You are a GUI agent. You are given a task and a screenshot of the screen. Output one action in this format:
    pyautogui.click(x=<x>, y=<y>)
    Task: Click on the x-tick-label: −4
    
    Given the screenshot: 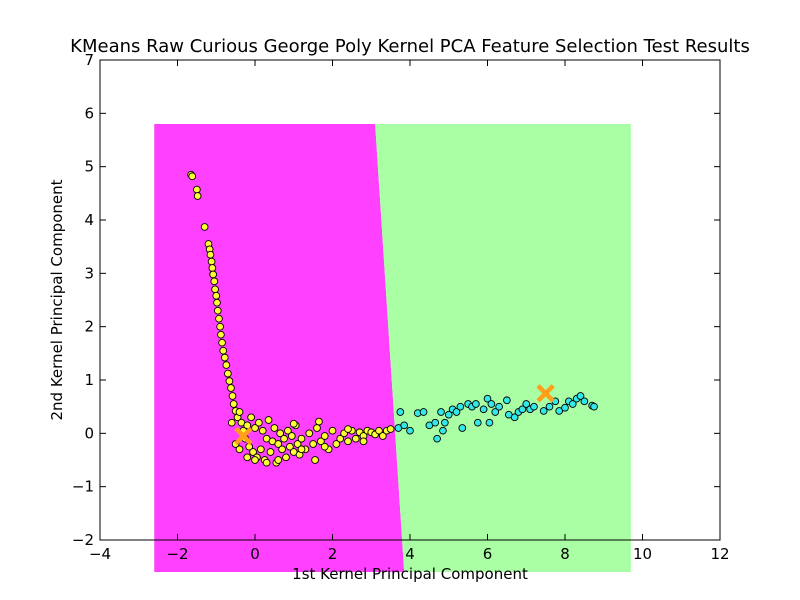 What is the action you would take?
    pyautogui.click(x=100, y=554)
    